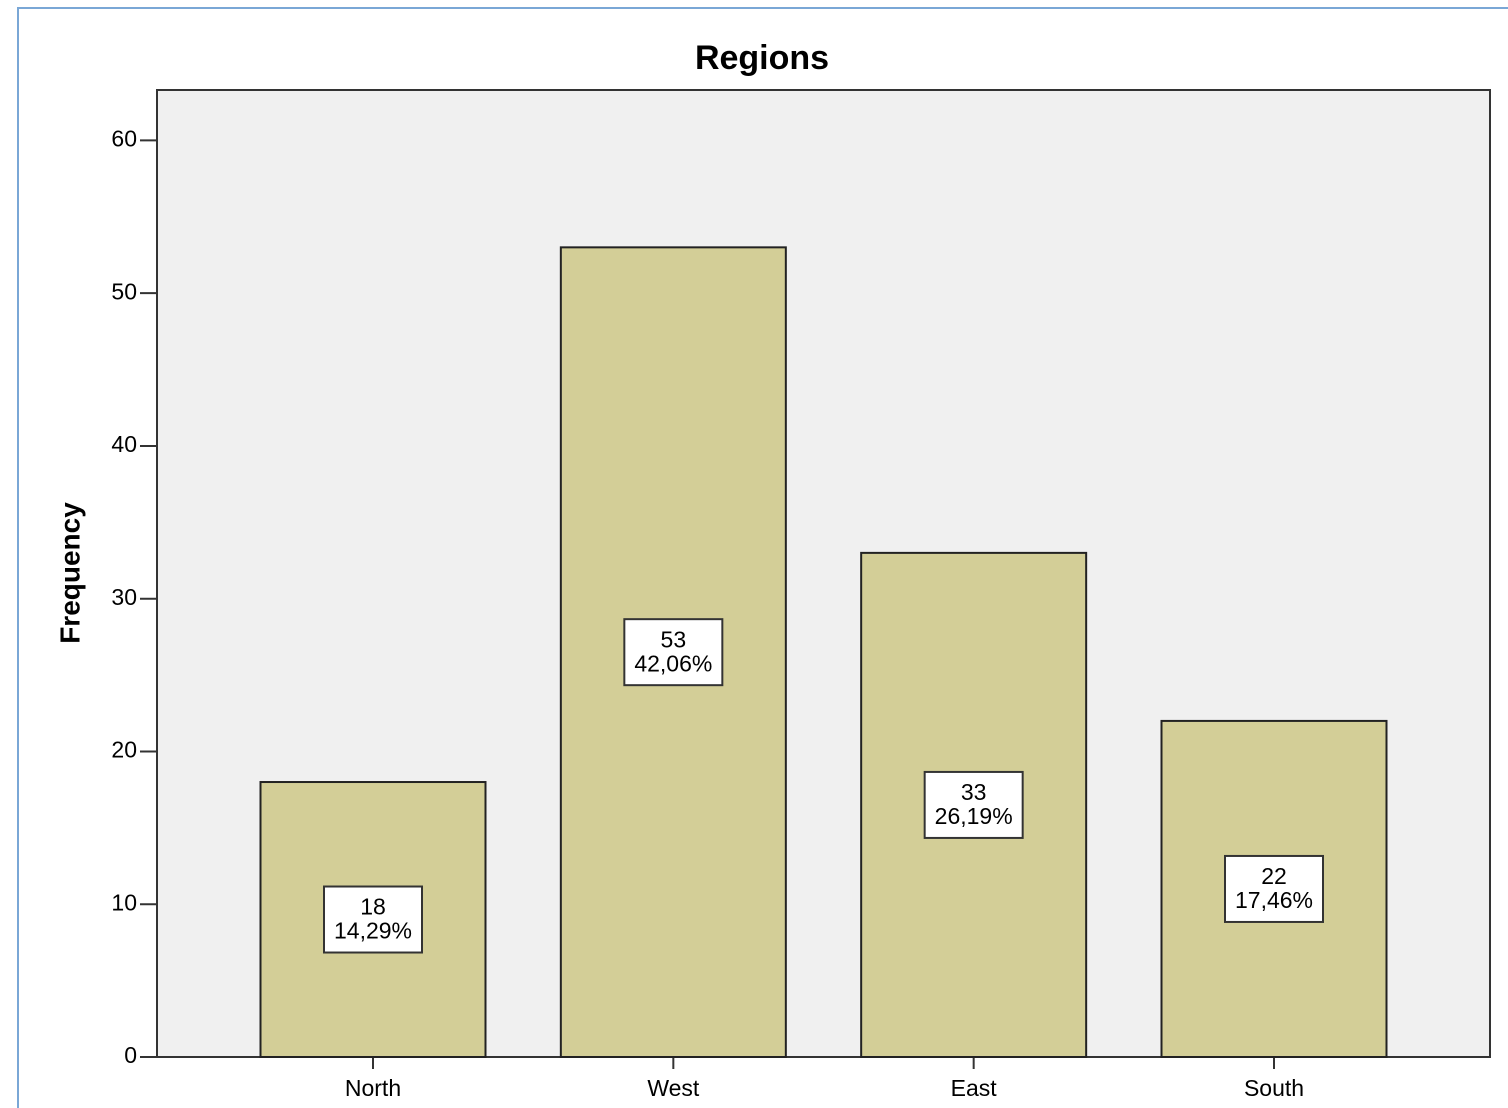 The width and height of the screenshot is (1508, 1108). I want to click on y-tick-label: 40, so click(124, 444).